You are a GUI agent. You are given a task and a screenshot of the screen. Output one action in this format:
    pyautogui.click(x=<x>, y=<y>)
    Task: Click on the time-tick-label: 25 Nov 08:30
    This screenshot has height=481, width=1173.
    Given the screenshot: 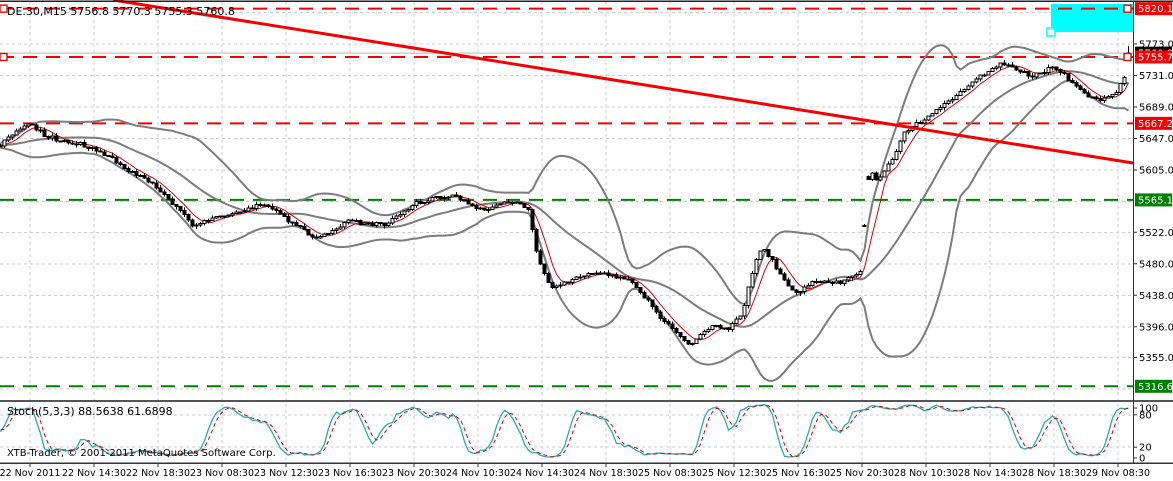 What is the action you would take?
    pyautogui.click(x=670, y=473)
    